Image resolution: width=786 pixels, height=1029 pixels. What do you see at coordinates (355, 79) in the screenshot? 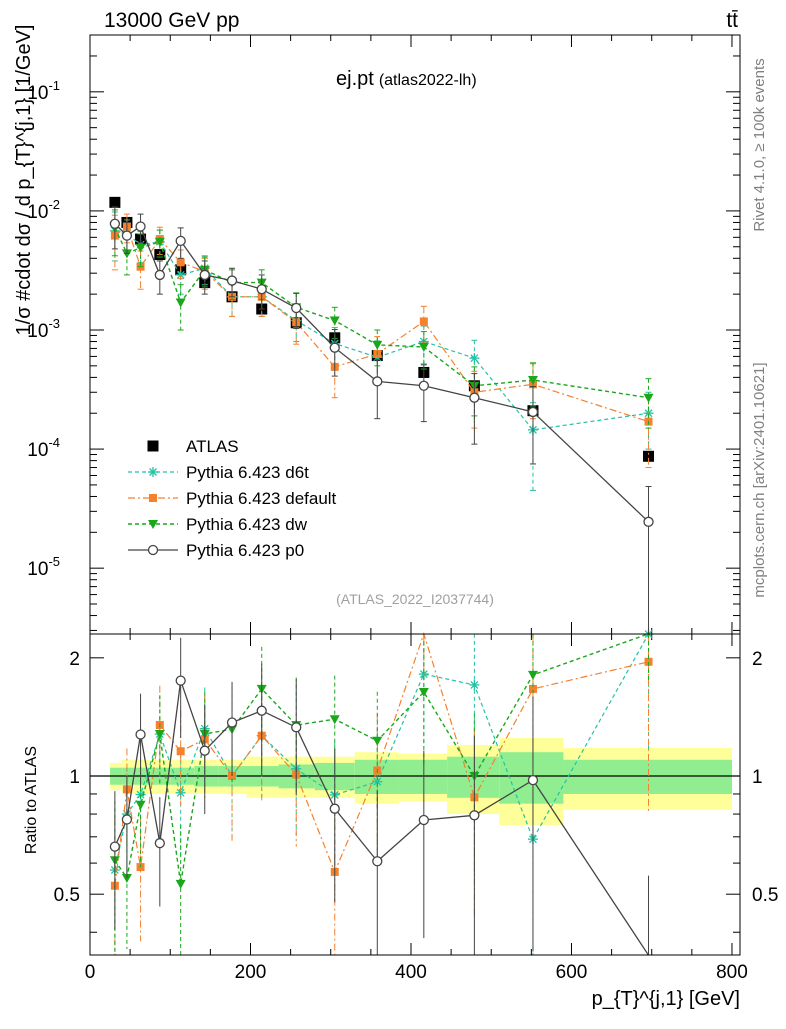
I see `observable-name: ej.pt` at bounding box center [355, 79].